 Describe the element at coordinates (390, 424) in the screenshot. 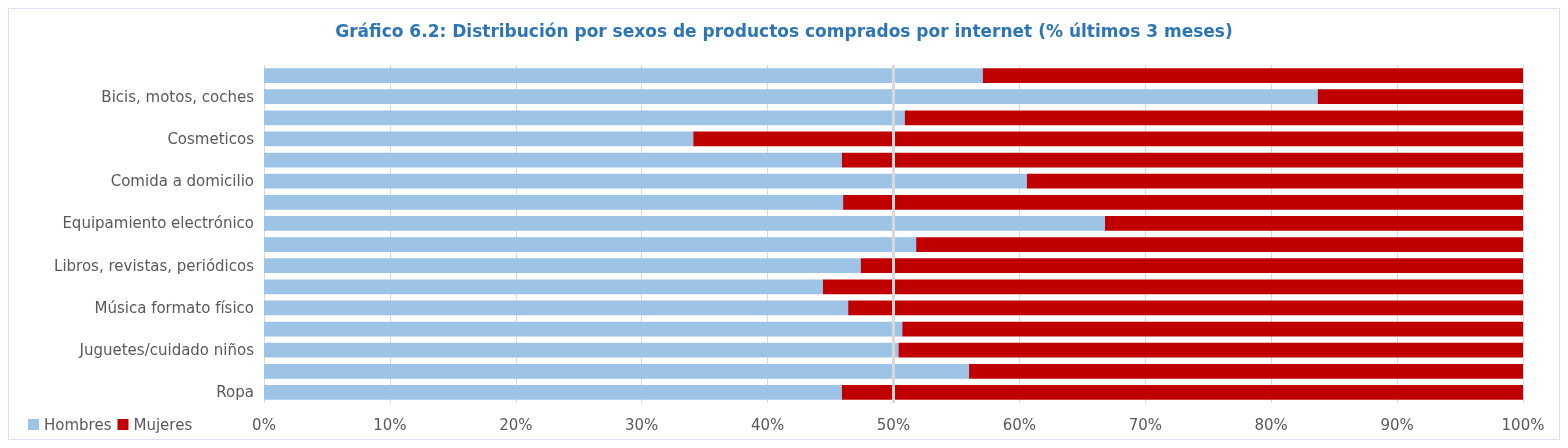

I see `x-tick-label: 10%` at that location.